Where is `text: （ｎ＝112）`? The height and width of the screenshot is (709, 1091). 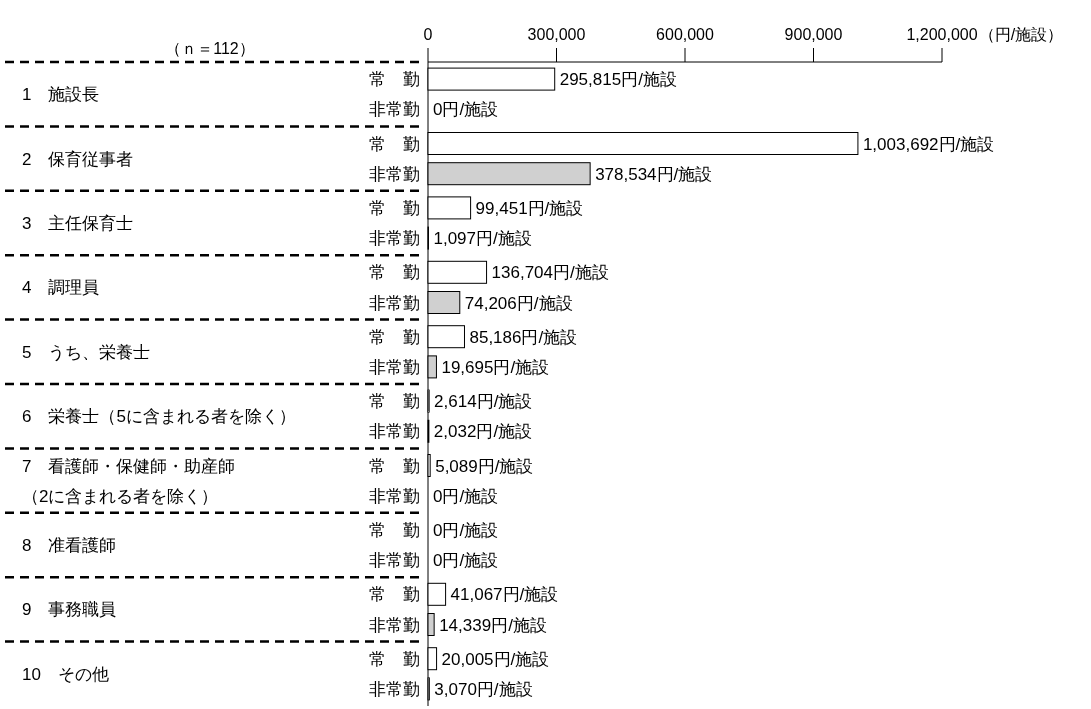
text: （ｎ＝112） is located at coordinates (210, 48).